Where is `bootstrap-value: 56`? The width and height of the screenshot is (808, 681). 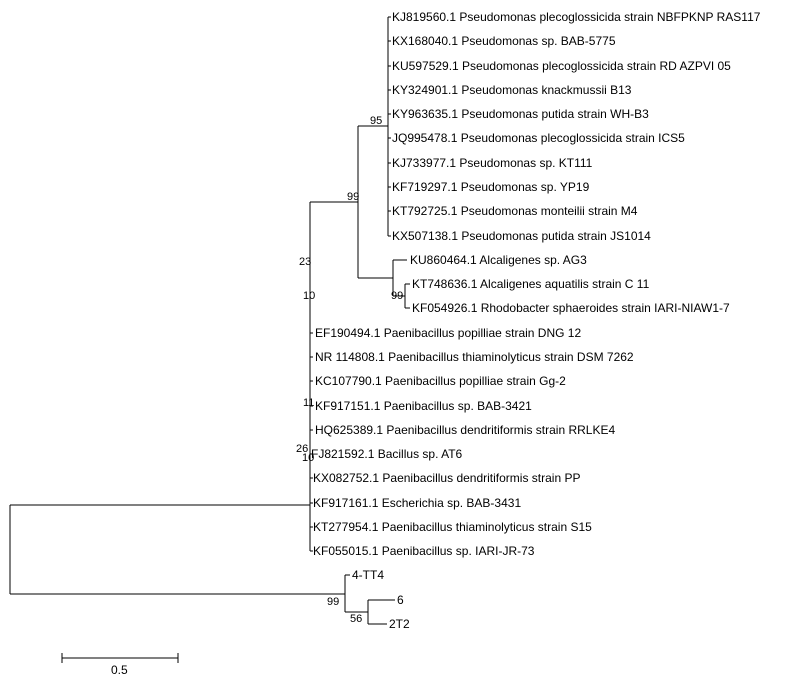 bootstrap-value: 56 is located at coordinates (356, 619).